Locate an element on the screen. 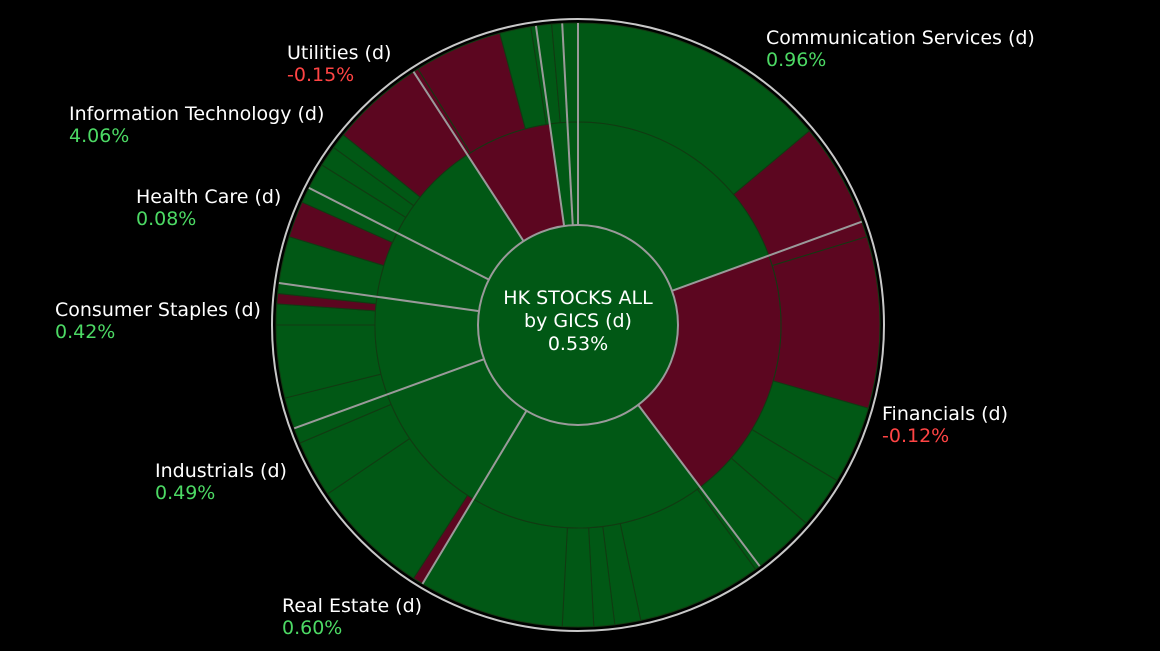 The height and width of the screenshot is (651, 1160). sector-change: -0.12% is located at coordinates (916, 436).